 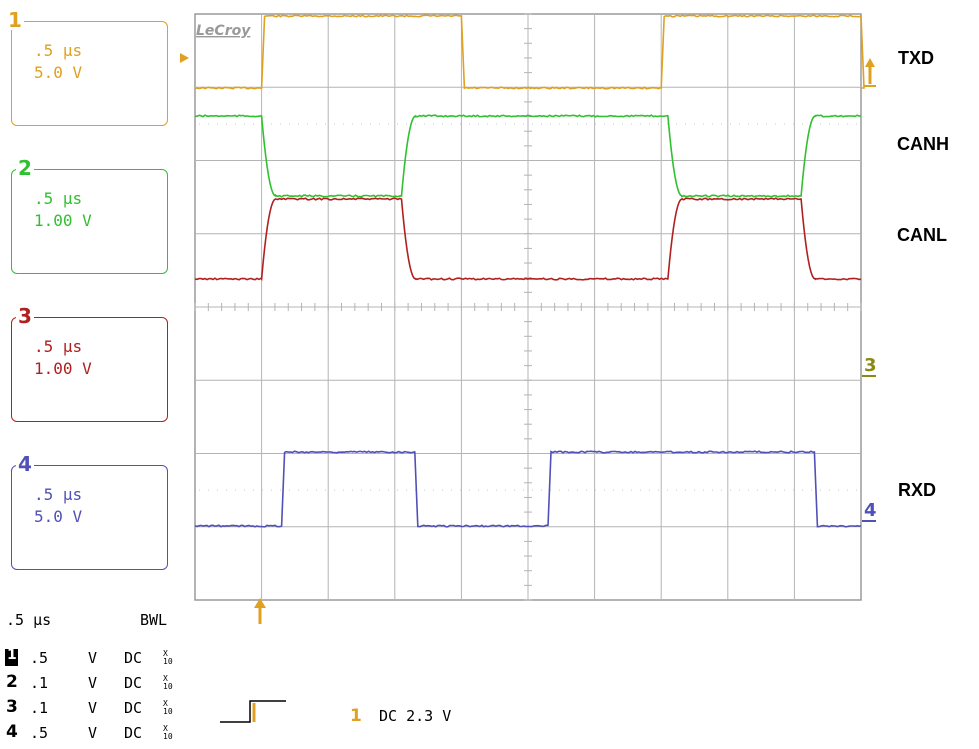 What do you see at coordinates (58, 494) in the screenshot?
I see `channel-4-time: .5 µs` at bounding box center [58, 494].